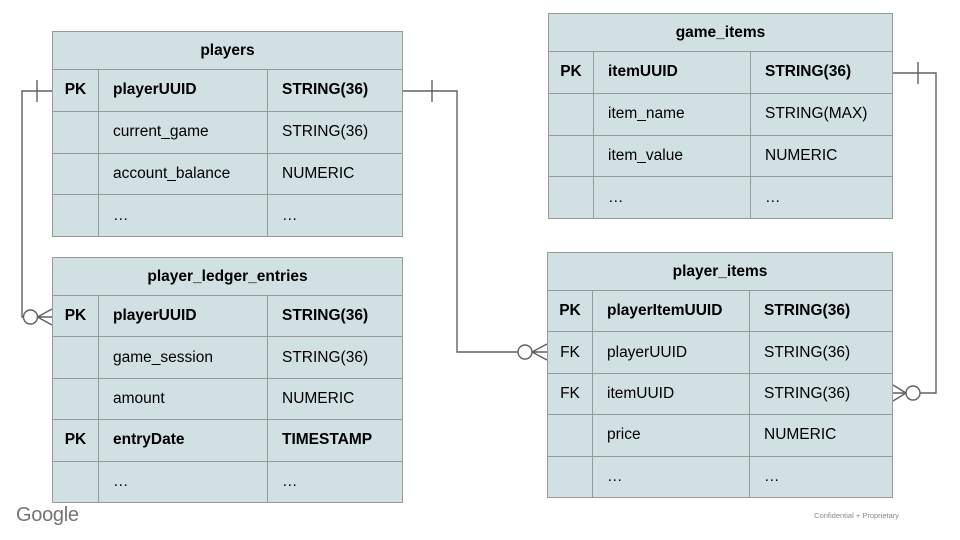  I want to click on table-row: game_session STRING(36), so click(227, 358).